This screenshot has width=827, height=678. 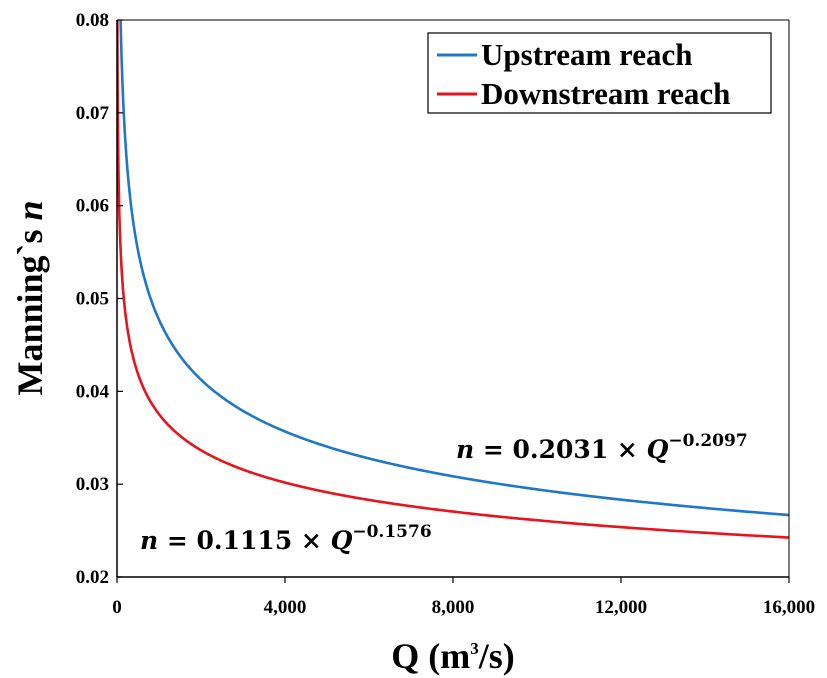 I want to click on x-ticks: 0 4,000 8,000 12,000 16,000, so click(x=463, y=597).